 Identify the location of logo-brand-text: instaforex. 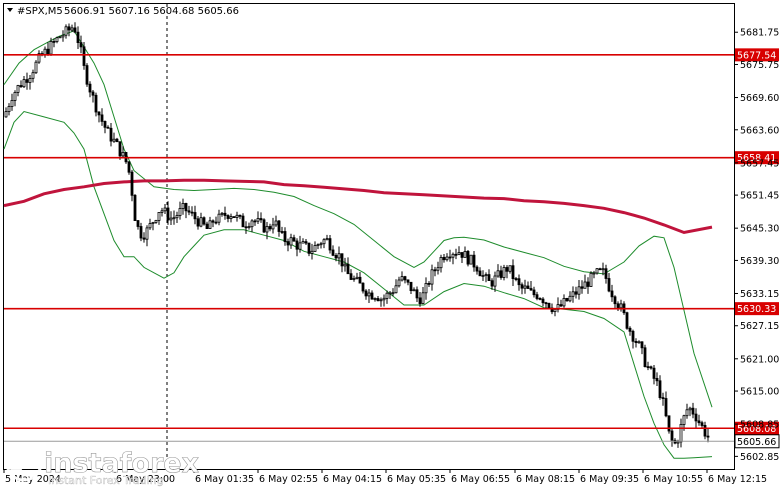
(121, 463).